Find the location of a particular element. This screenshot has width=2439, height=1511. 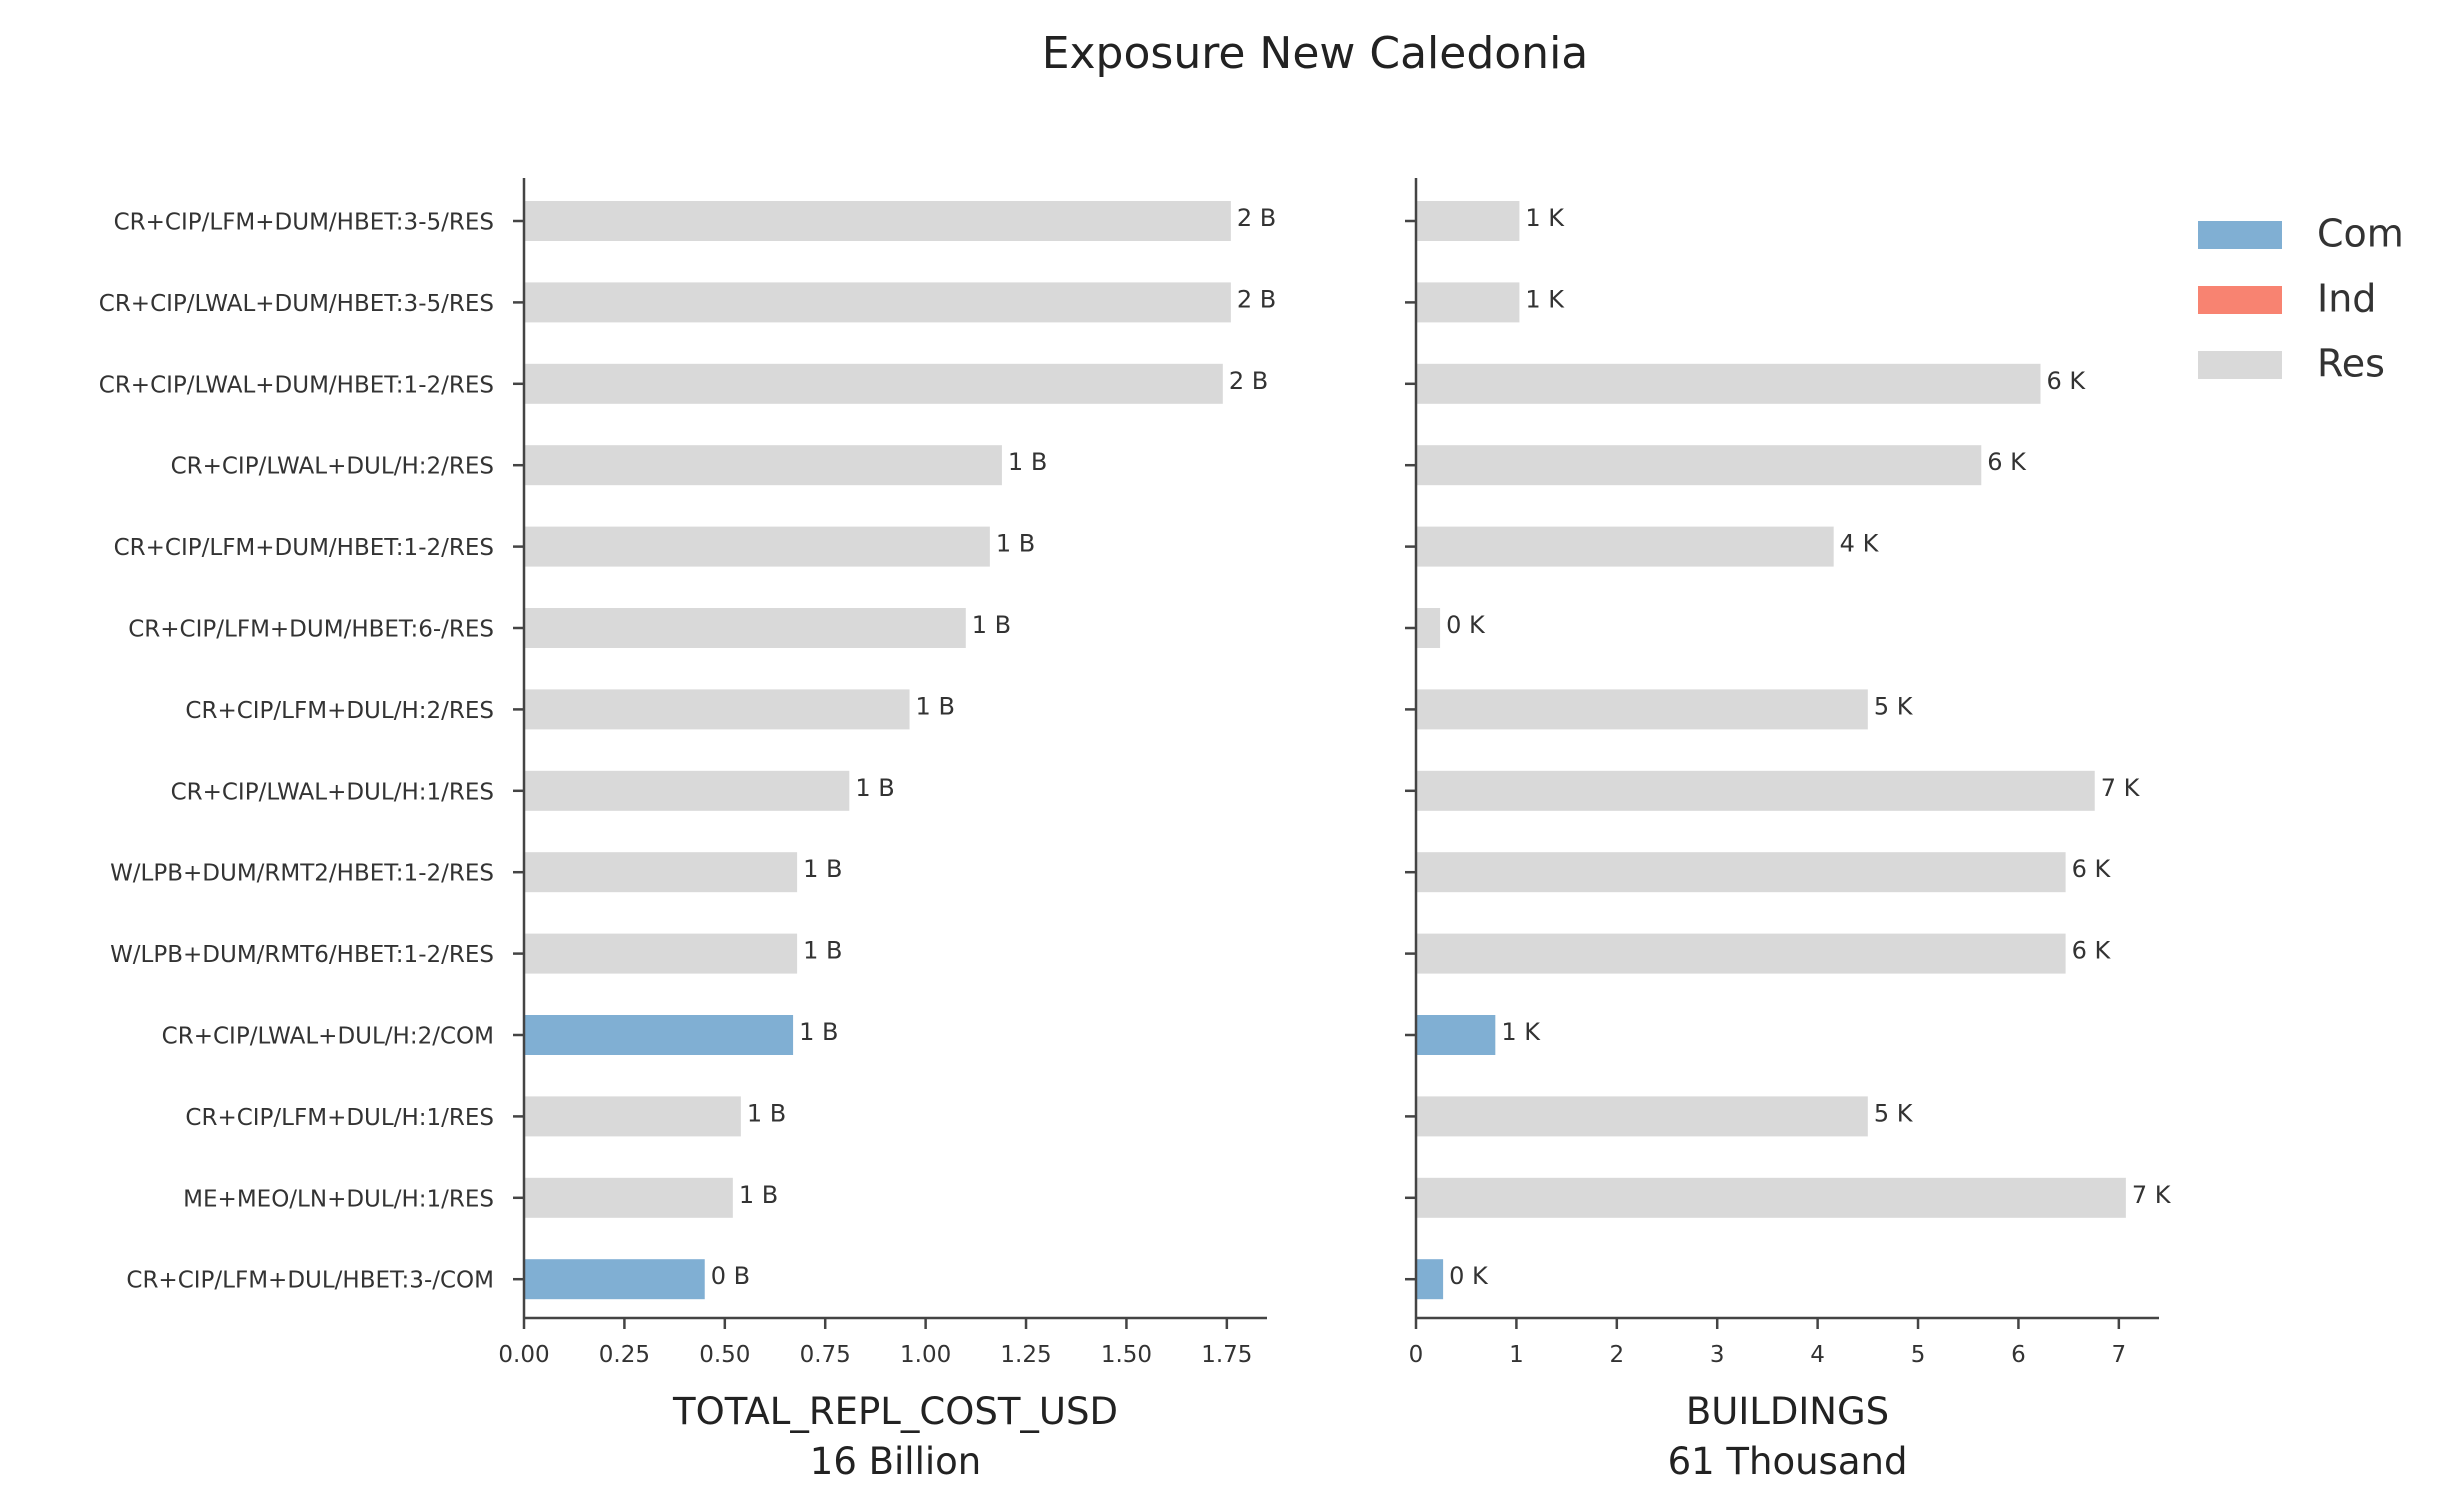

data-label-buildings-3: 6 K is located at coordinates (2007, 462).